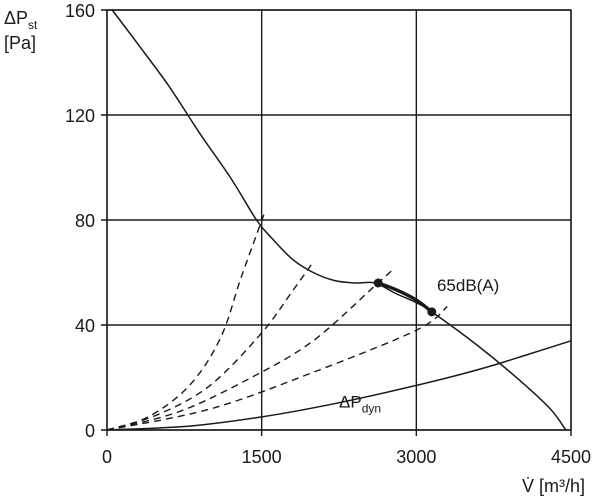  Describe the element at coordinates (85, 326) in the screenshot. I see `y-tick-label-1: 40` at that location.